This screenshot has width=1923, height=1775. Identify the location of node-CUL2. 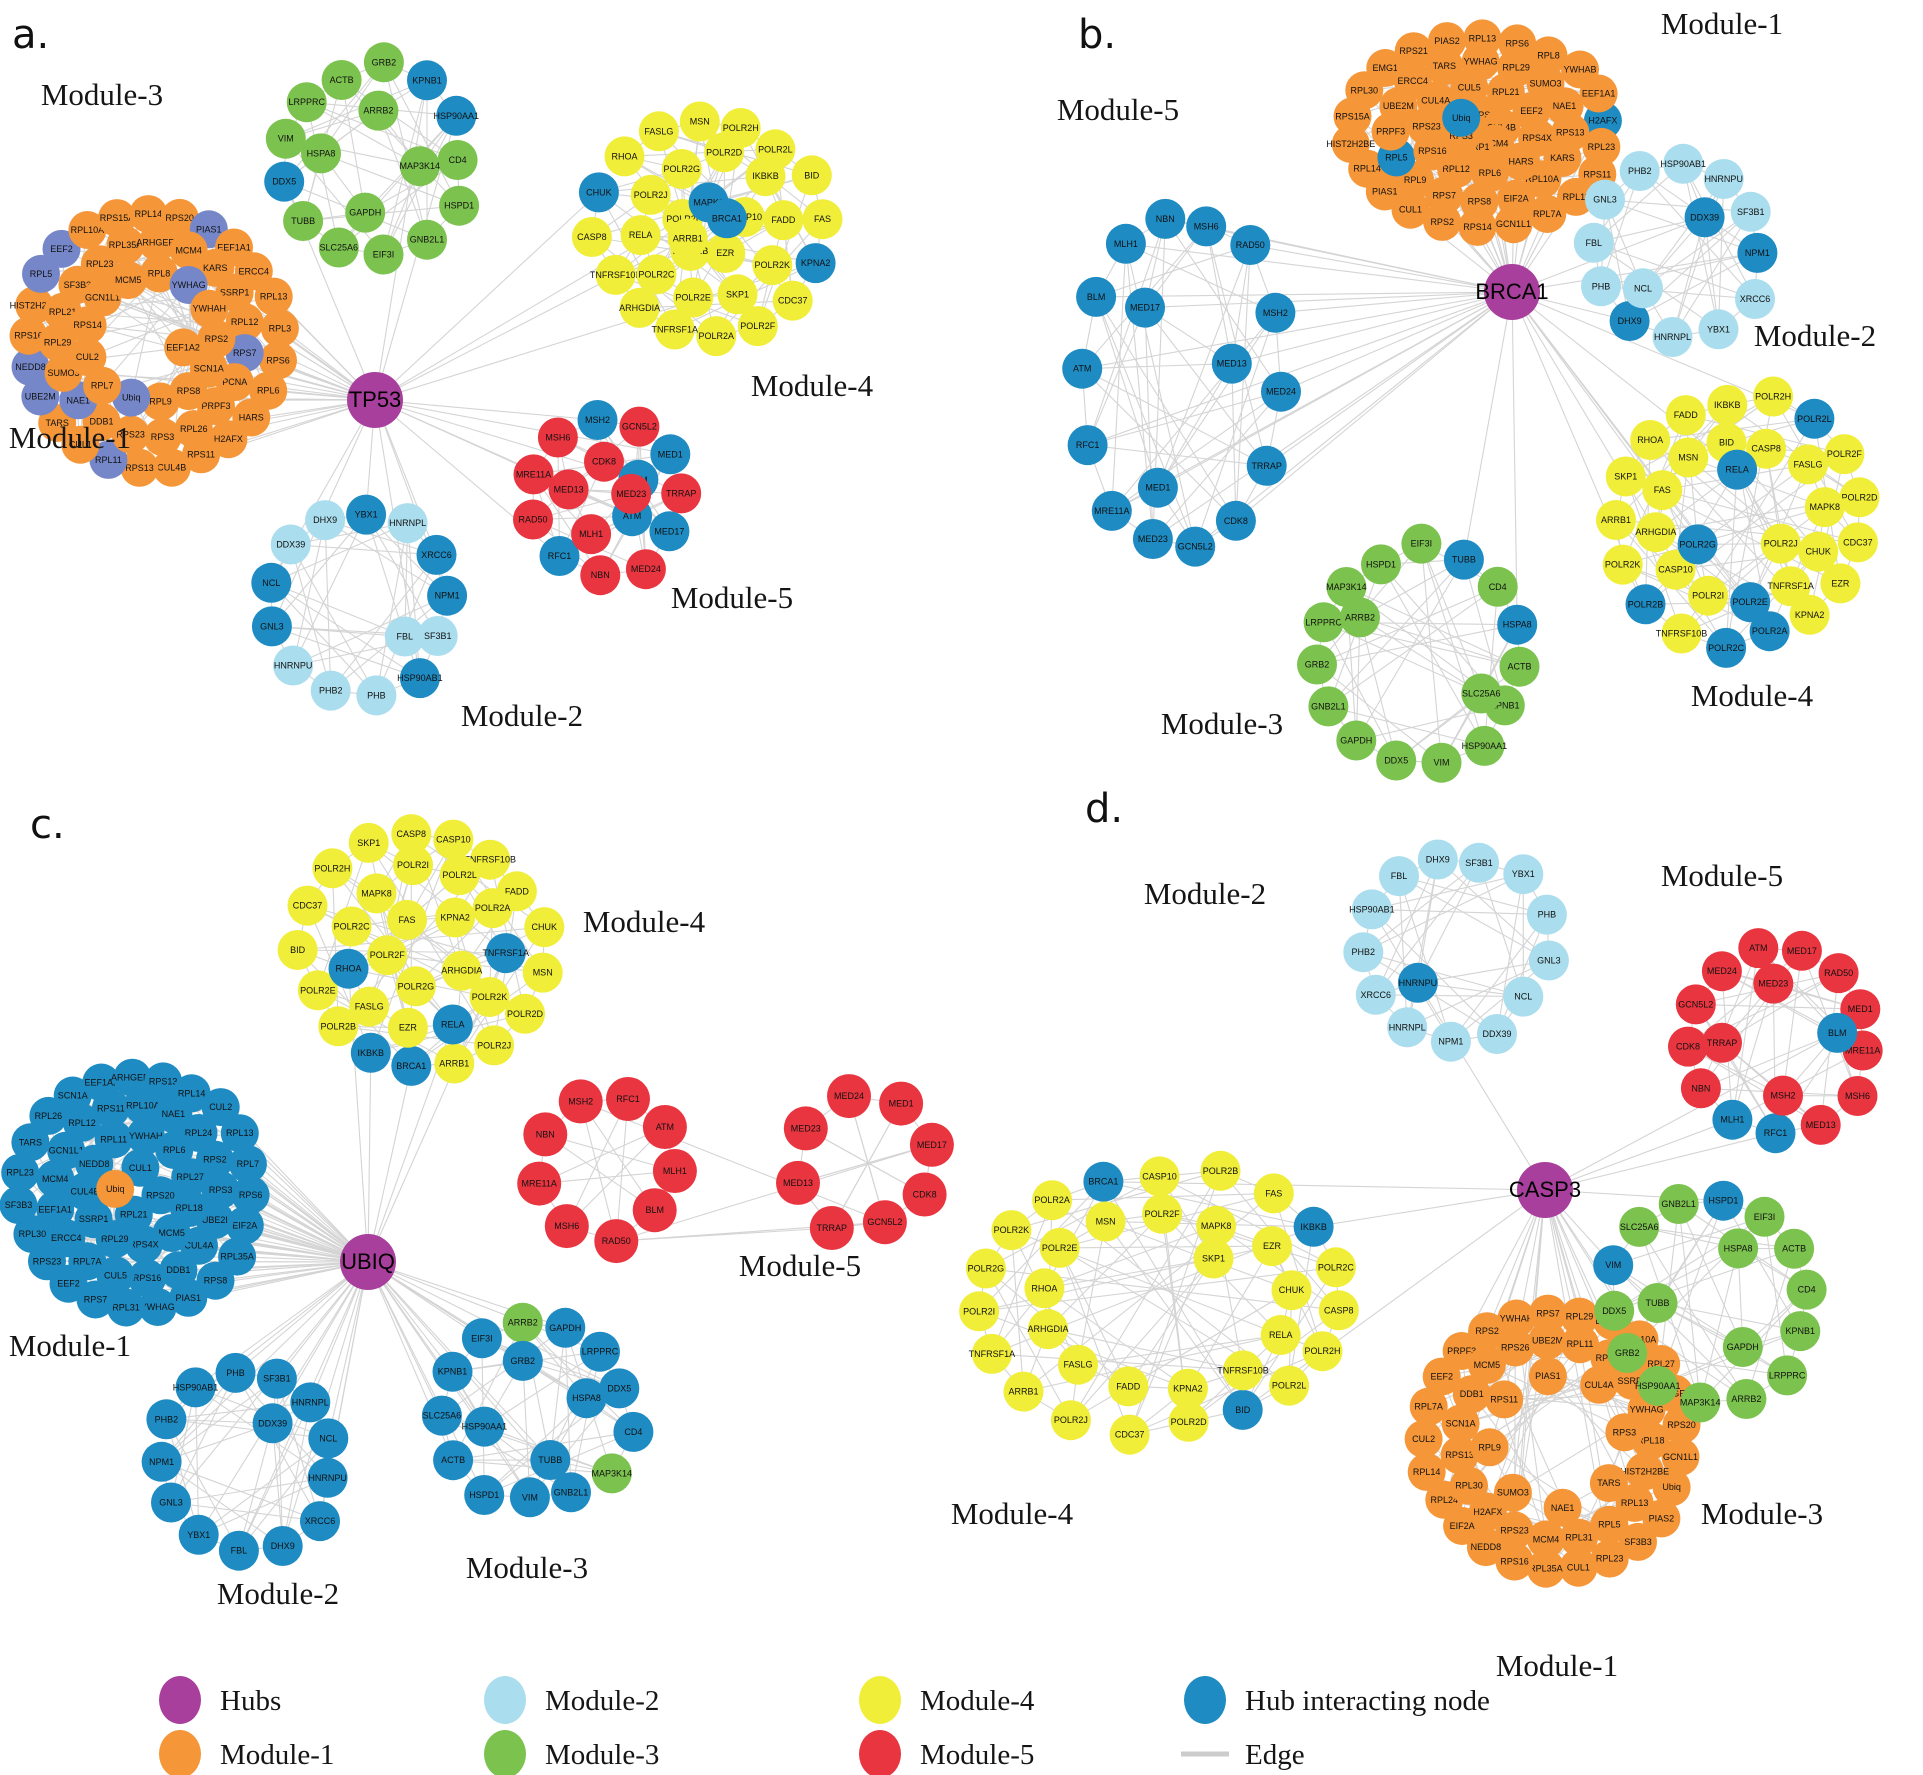
(1423, 1439).